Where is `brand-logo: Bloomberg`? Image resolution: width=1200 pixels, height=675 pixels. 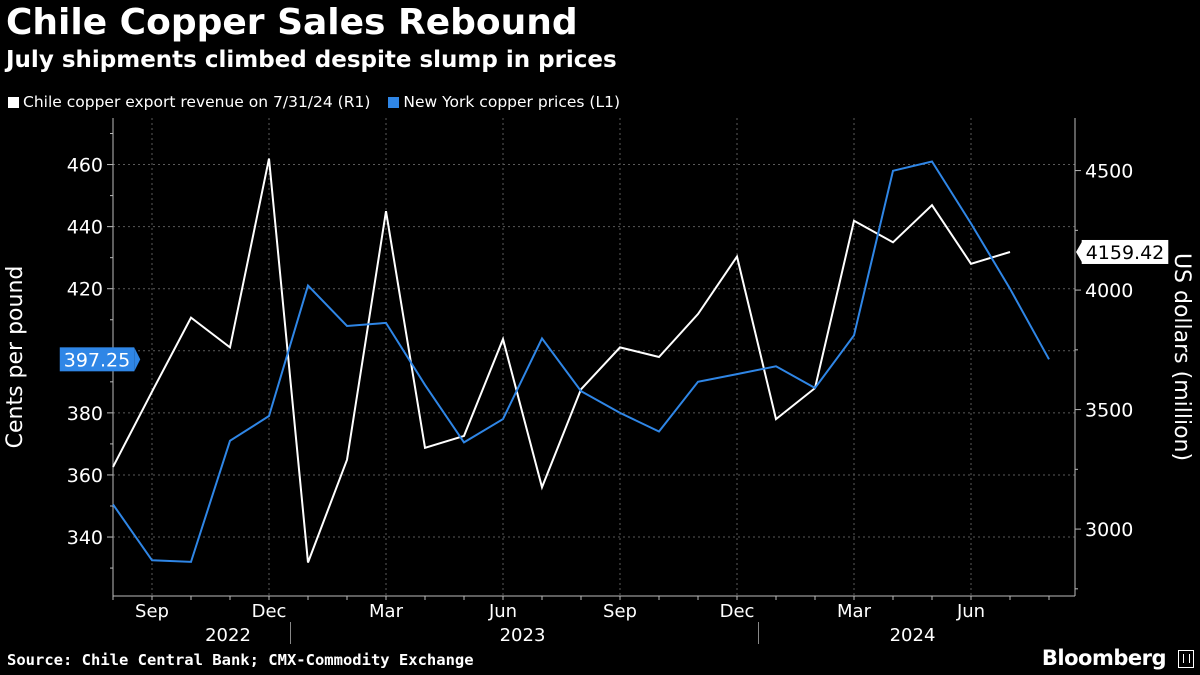
brand-logo: Bloomberg is located at coordinates (1104, 658).